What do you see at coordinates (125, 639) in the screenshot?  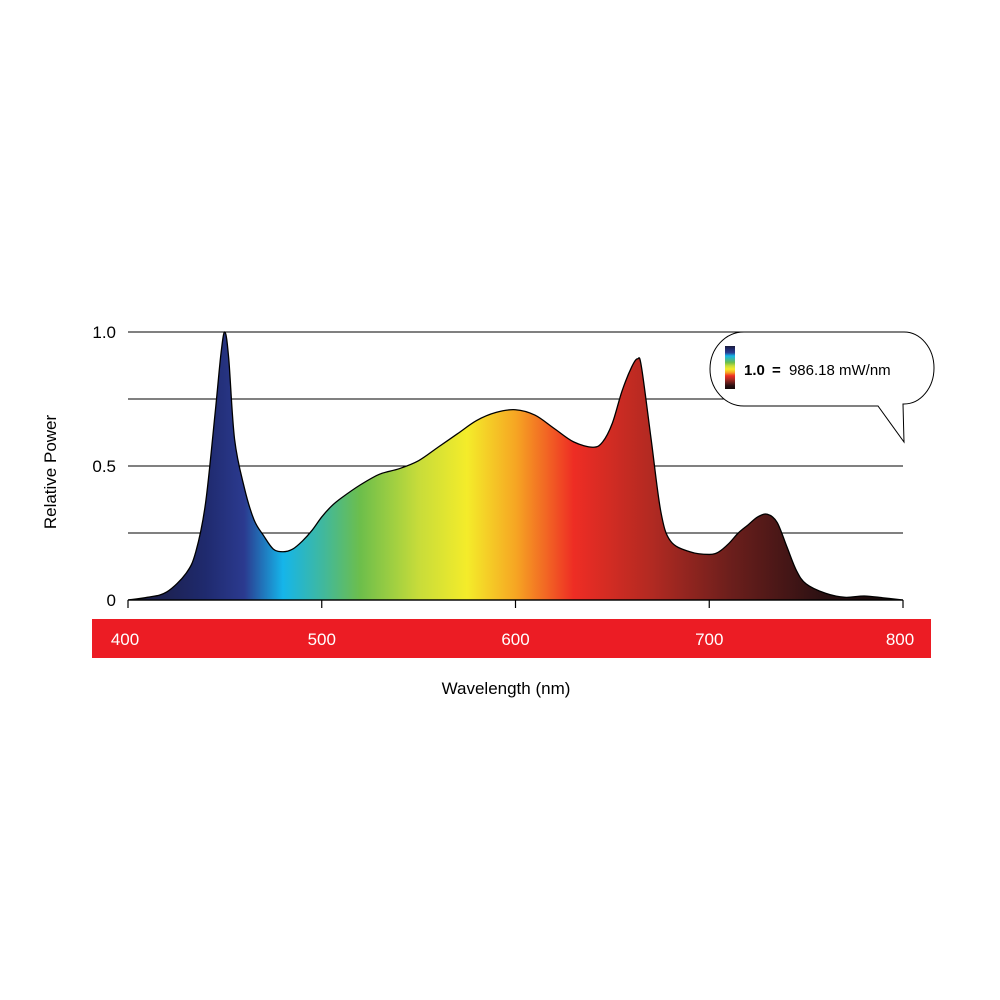 I see `x-tick-label: 400` at bounding box center [125, 639].